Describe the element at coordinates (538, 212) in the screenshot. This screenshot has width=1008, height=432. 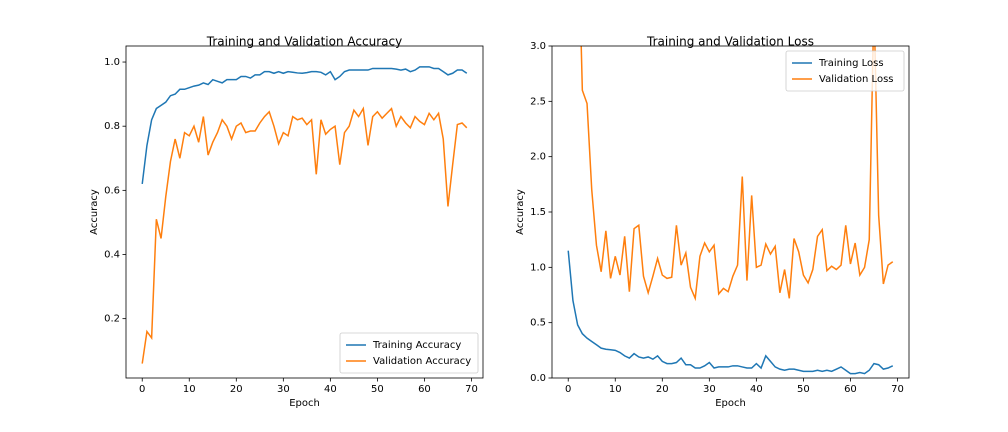
I see `y-tick-label: 1.5` at that location.